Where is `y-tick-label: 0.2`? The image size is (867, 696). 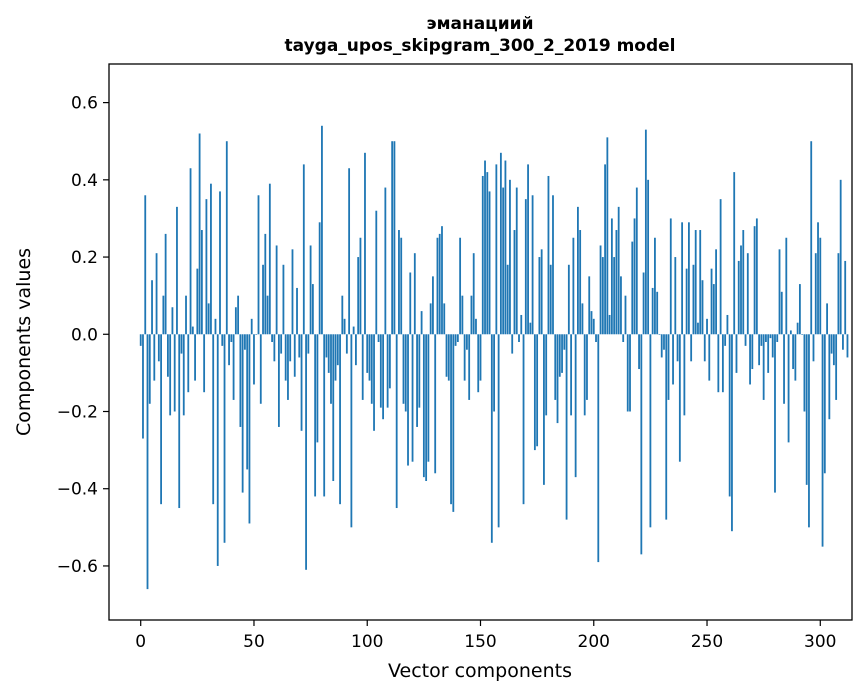
y-tick-label: 0.2 is located at coordinates (84, 258).